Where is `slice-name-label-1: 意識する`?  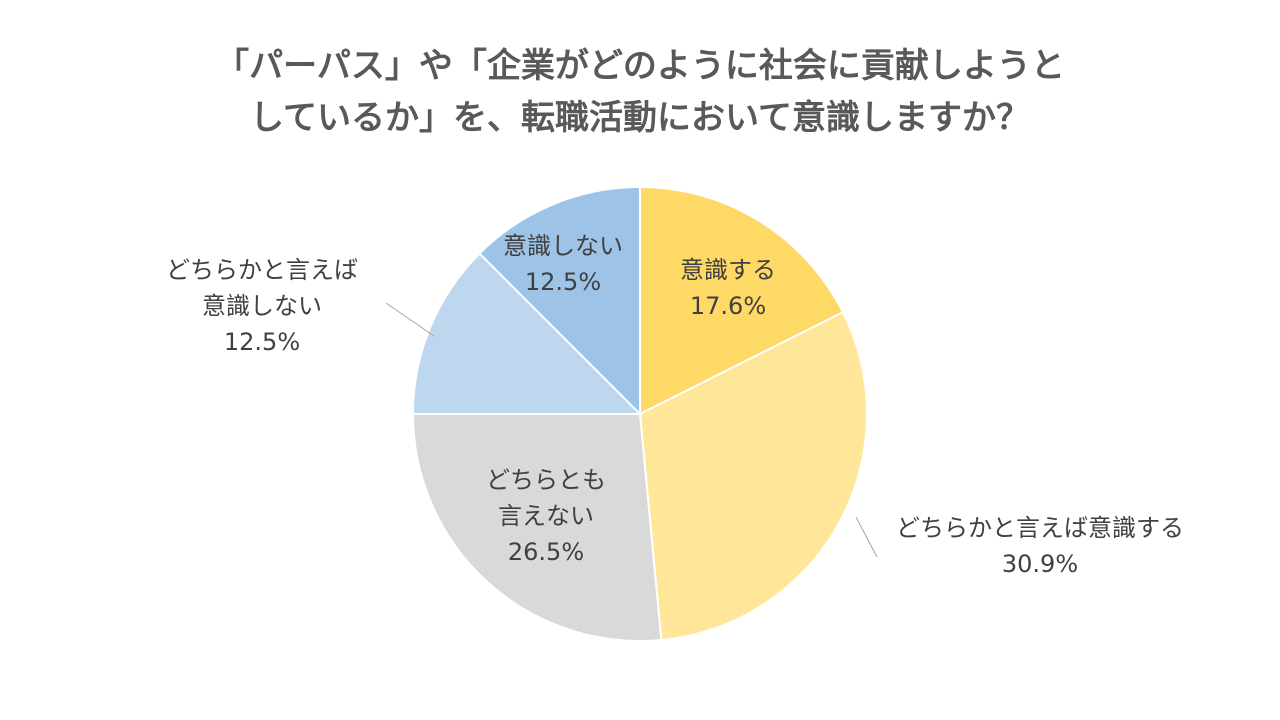
slice-name-label-1: 意識する is located at coordinates (728, 270).